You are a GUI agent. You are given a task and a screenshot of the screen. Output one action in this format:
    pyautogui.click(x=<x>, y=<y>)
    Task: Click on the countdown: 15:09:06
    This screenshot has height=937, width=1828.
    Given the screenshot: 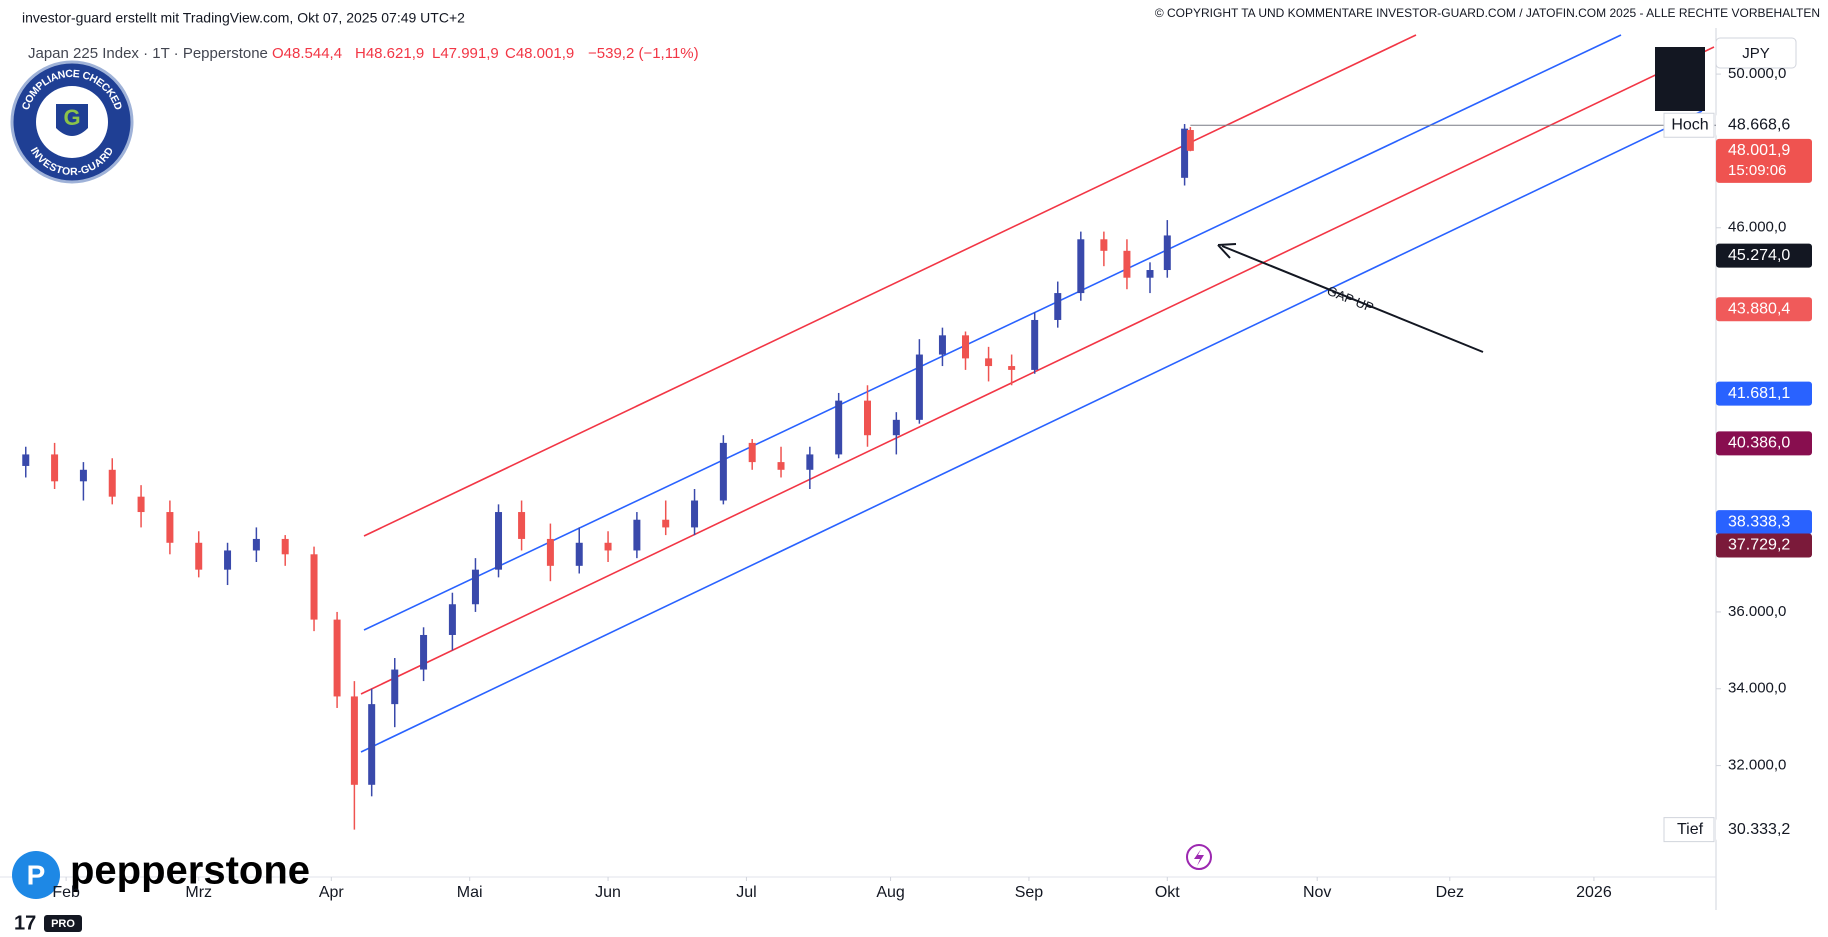 What is the action you would take?
    pyautogui.click(x=1757, y=170)
    